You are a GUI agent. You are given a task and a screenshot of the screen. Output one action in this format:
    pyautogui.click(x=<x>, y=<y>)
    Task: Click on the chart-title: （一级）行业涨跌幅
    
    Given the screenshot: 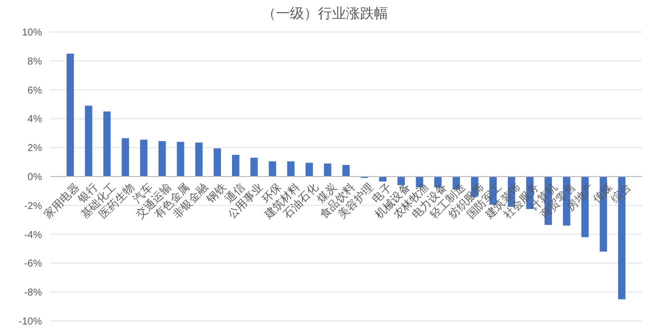 What is the action you would take?
    pyautogui.click(x=325, y=14)
    